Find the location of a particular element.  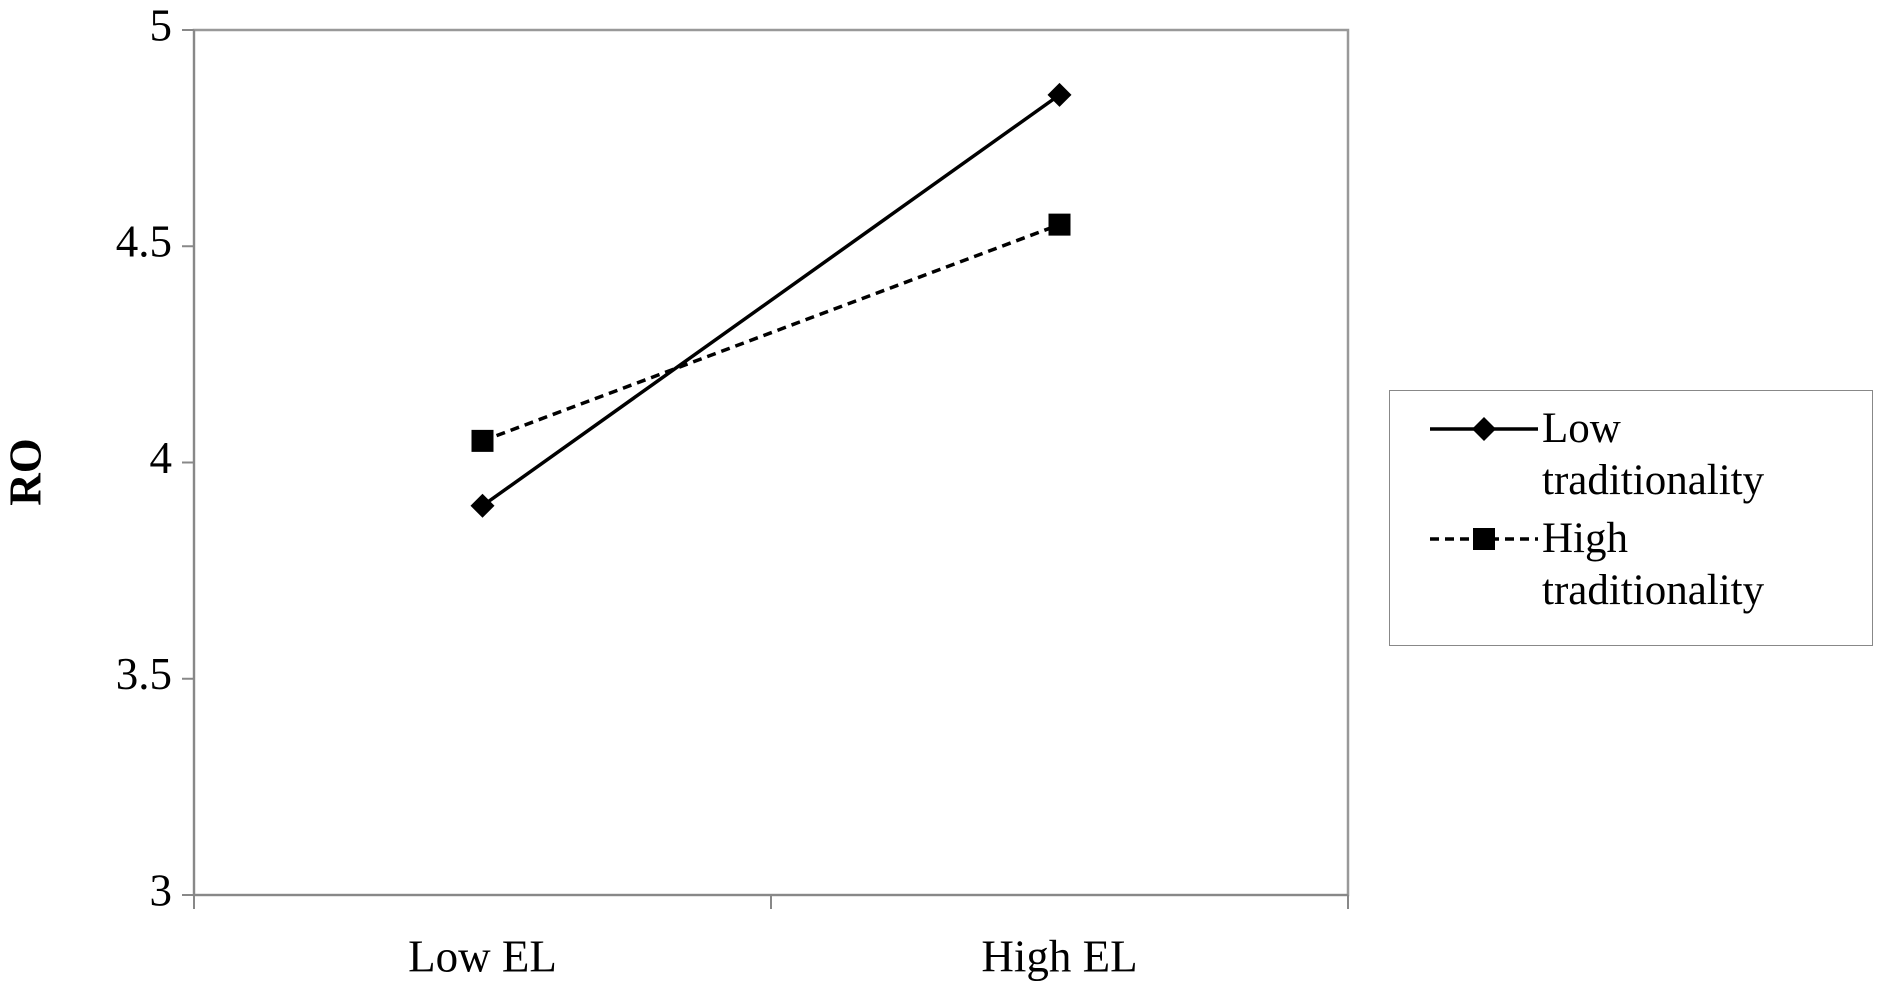

legend-label: High traditionality is located at coordinates (1653, 564).